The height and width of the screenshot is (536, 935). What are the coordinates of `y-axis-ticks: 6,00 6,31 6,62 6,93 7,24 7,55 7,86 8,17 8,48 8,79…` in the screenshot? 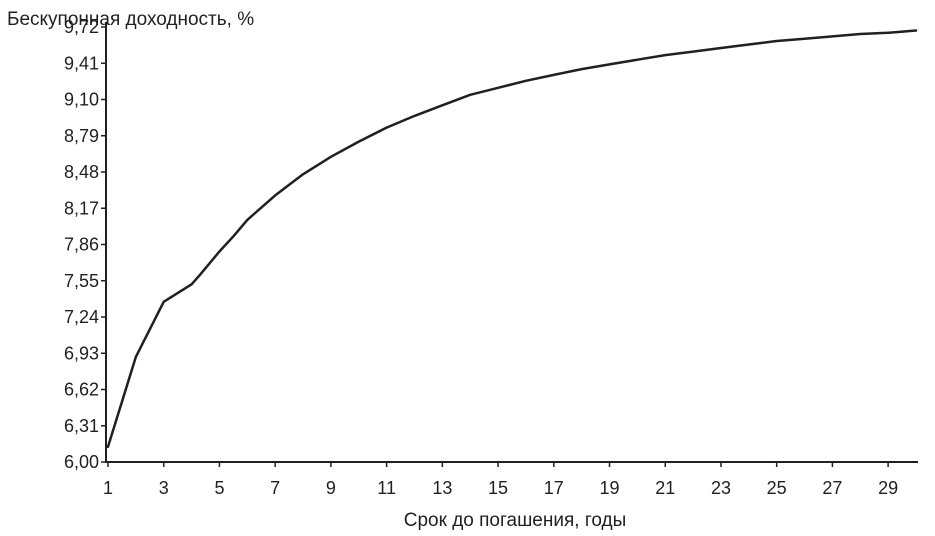 It's located at (85, 244).